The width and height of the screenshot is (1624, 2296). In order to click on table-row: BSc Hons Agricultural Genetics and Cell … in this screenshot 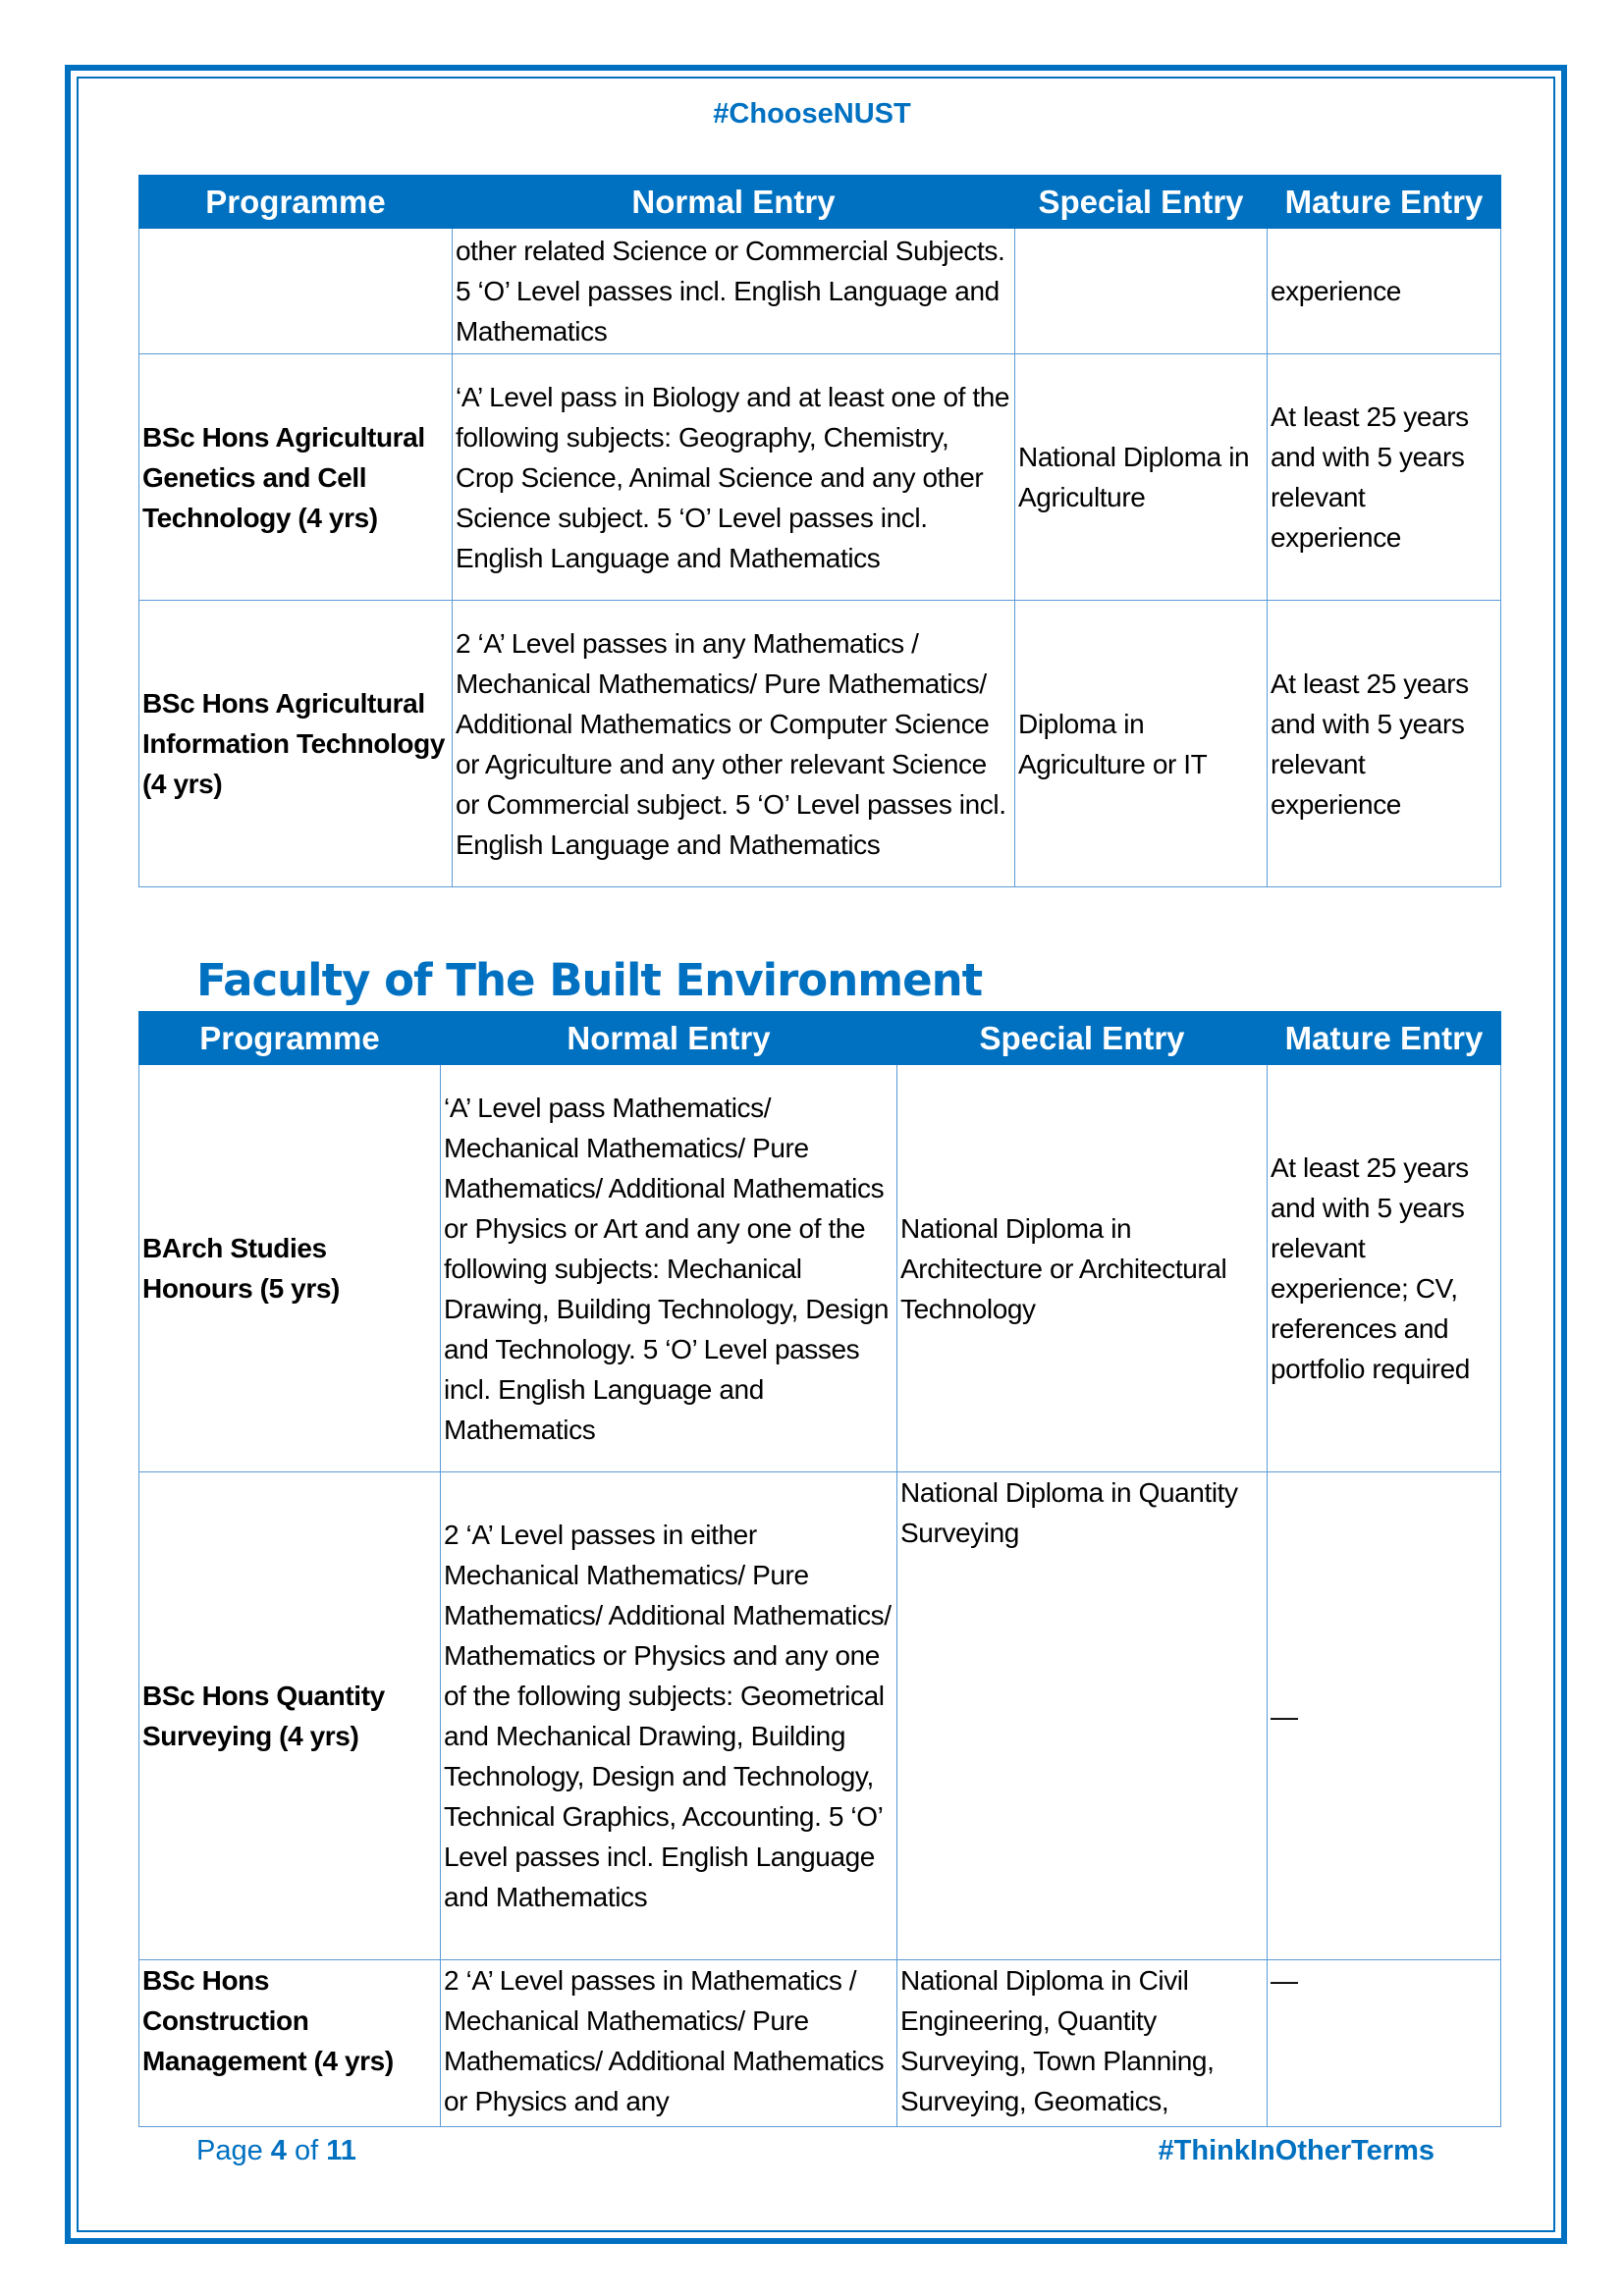, I will do `click(819, 477)`.